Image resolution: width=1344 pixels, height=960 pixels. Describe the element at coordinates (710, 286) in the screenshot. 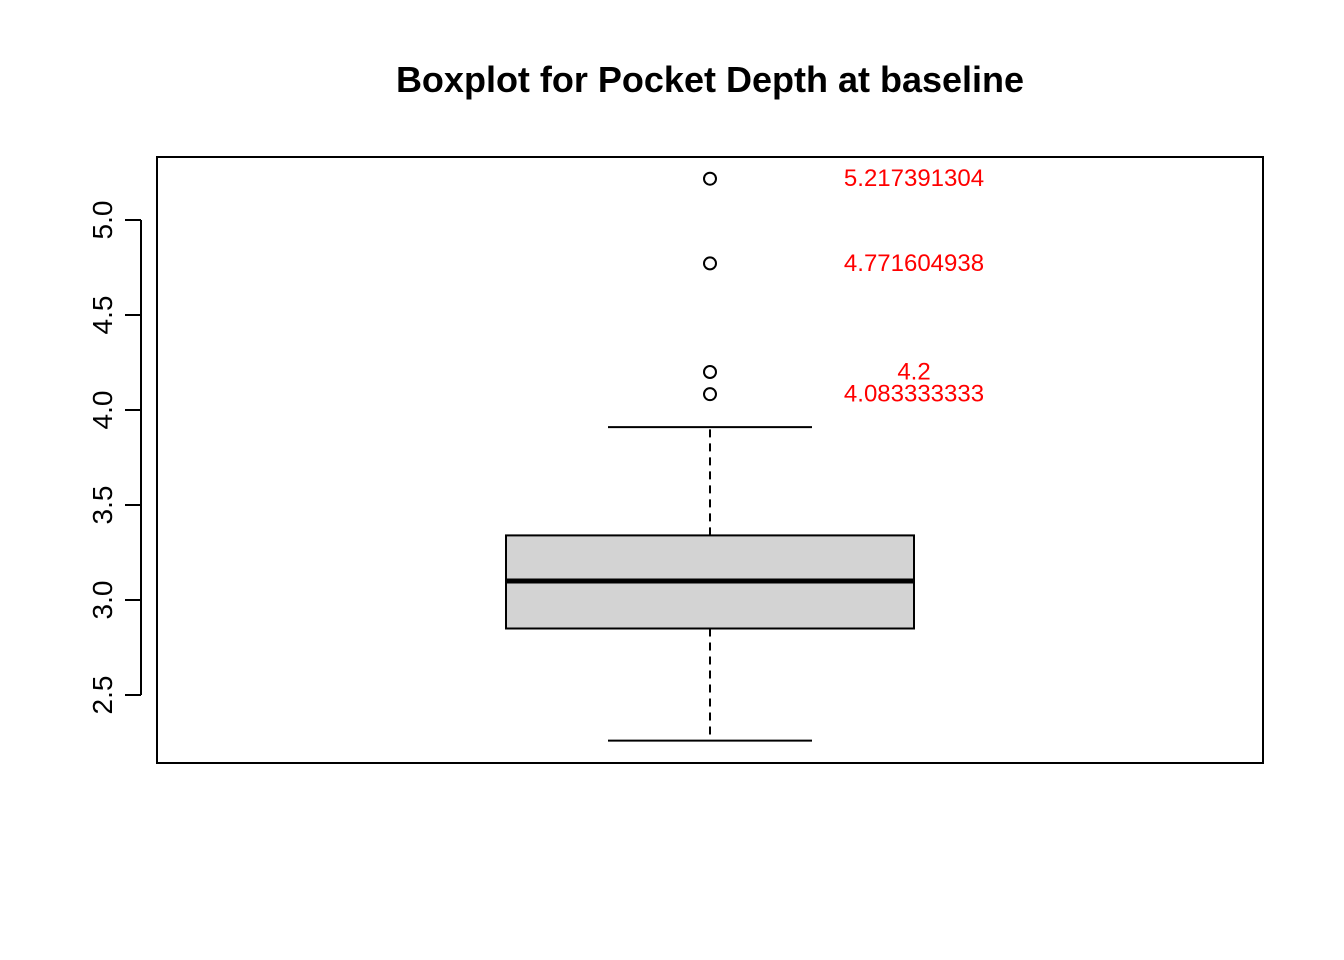

I see `outlier-group` at that location.